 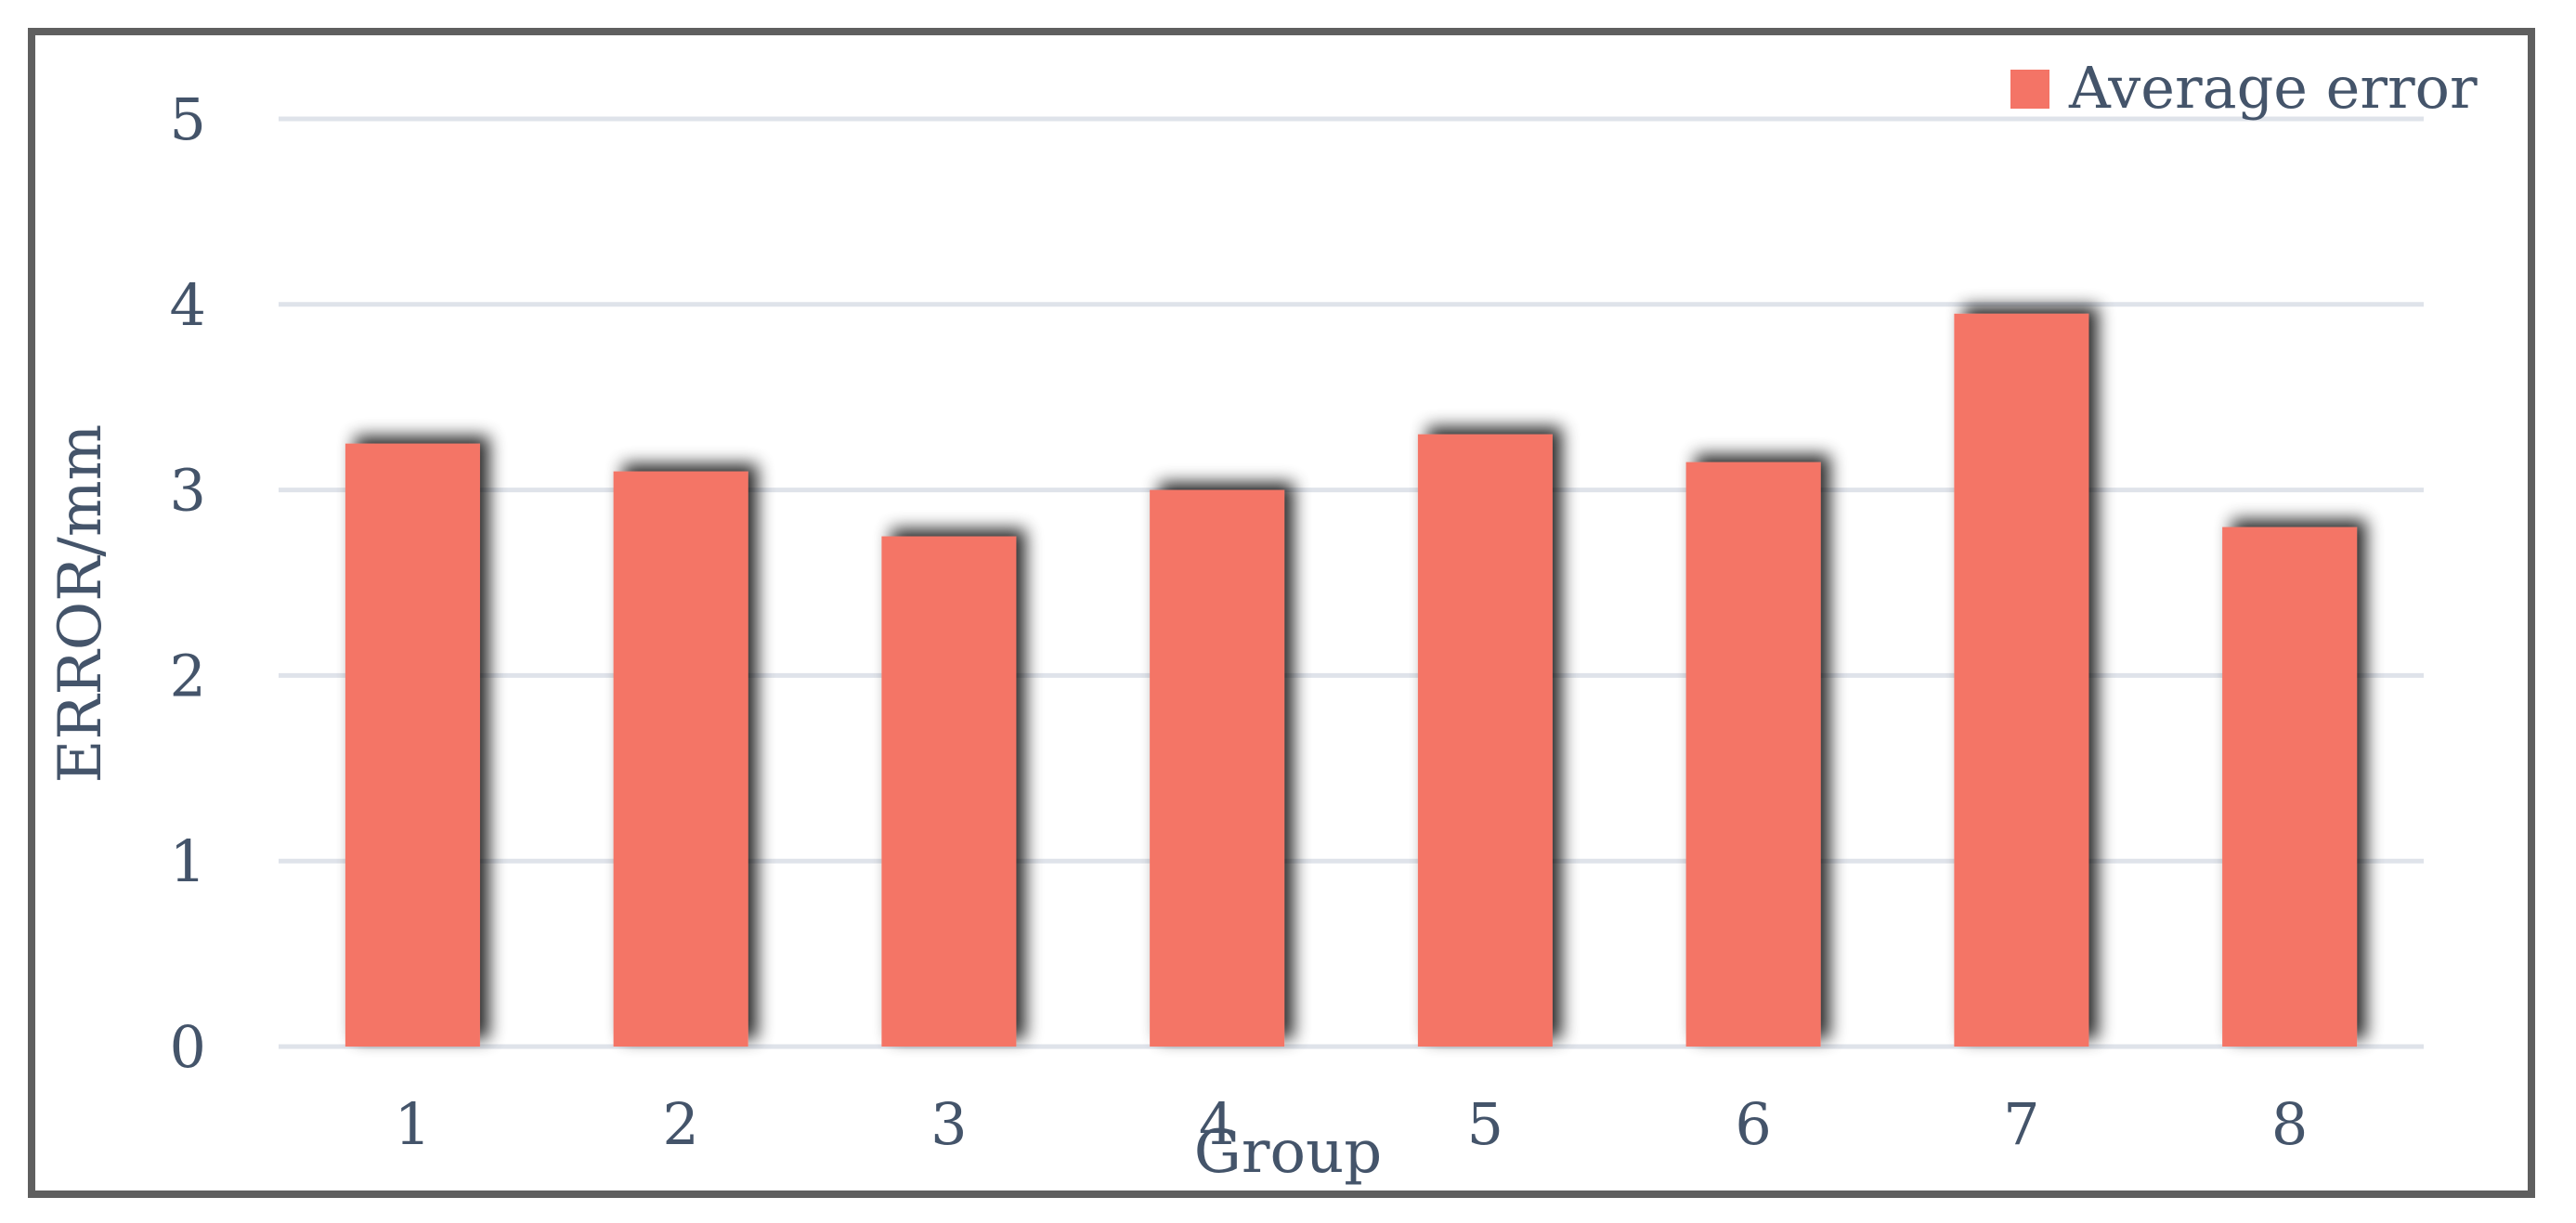 I want to click on legend: Average error, so click(x=2244, y=88).